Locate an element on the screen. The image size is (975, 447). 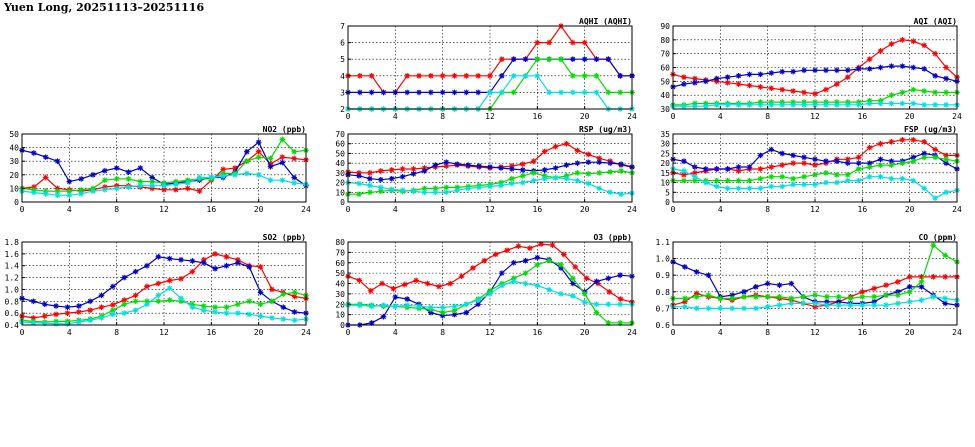
y-tick-label: 70 is located at coordinates (665, 54).